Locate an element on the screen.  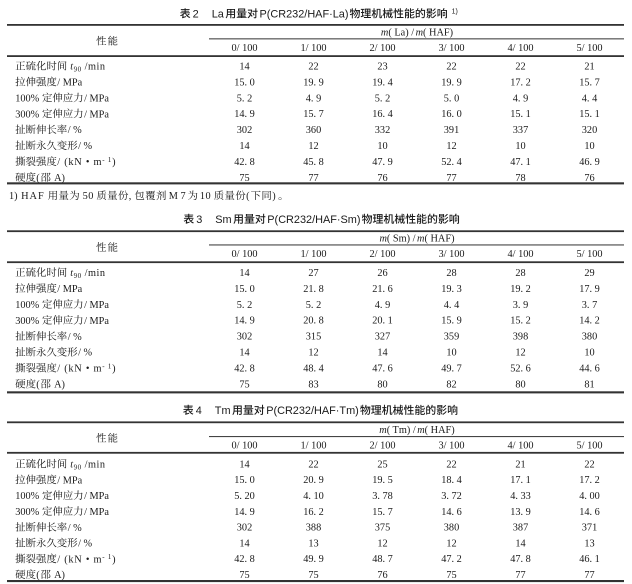
svg-text: 3. 72 is located at coordinates (451, 496).